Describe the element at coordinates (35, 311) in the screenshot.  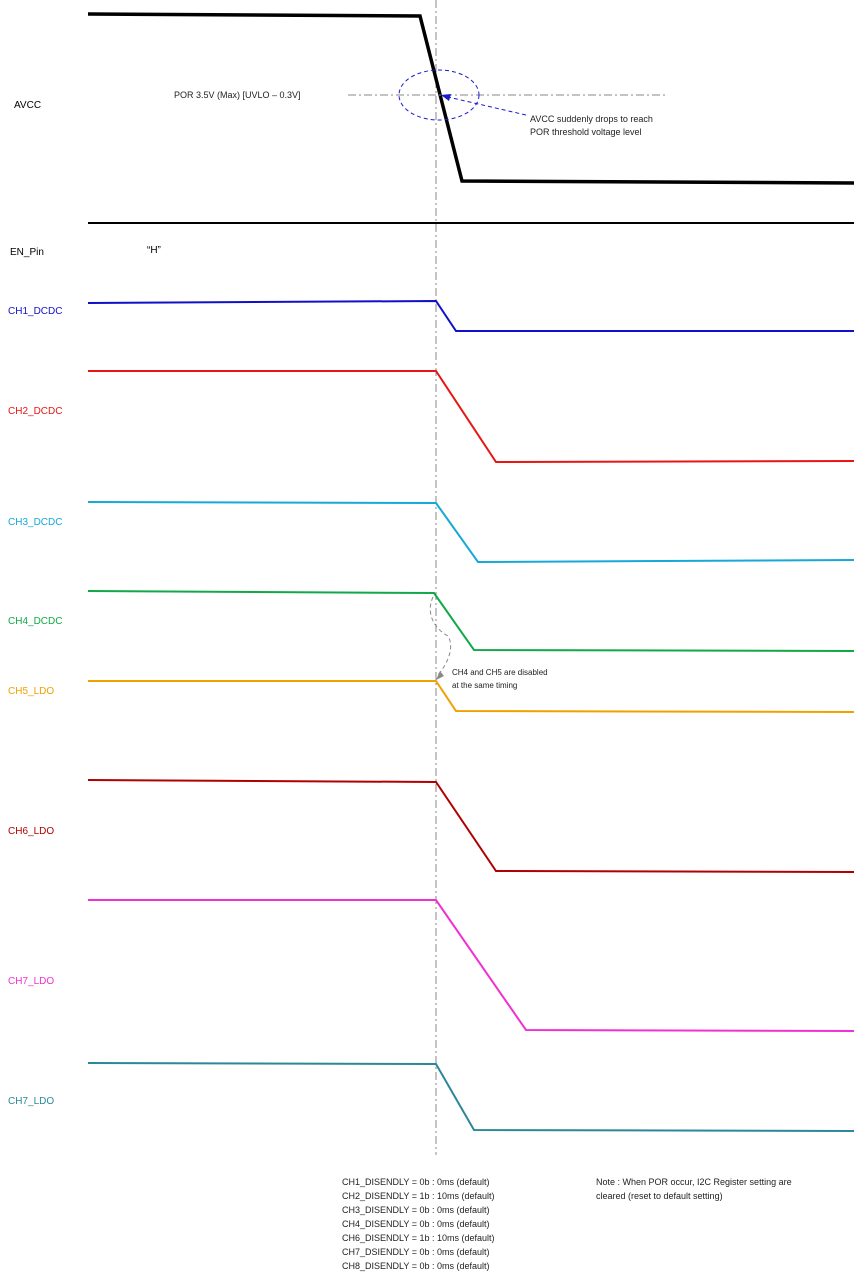
I see `label-ch1-dcdc: CH1_DCDC` at that location.